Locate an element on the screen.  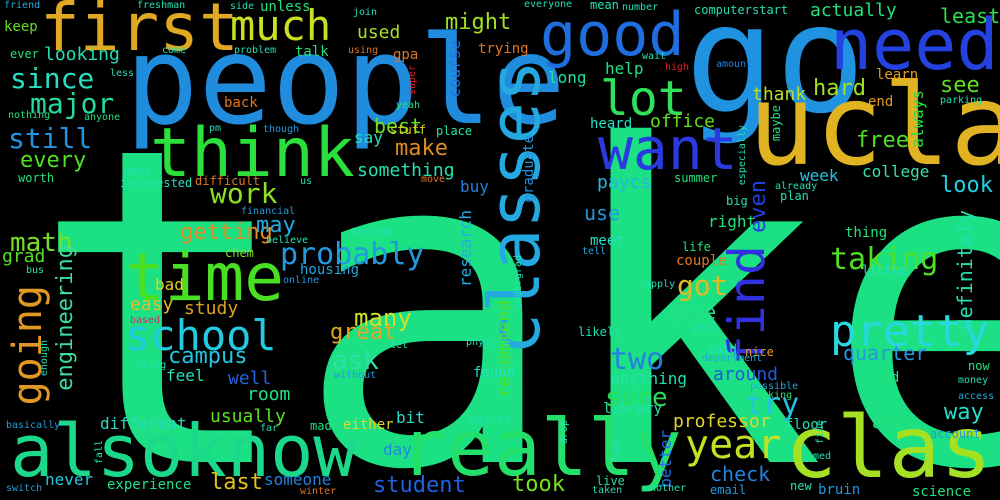
word-around: around is located at coordinates (746, 374).